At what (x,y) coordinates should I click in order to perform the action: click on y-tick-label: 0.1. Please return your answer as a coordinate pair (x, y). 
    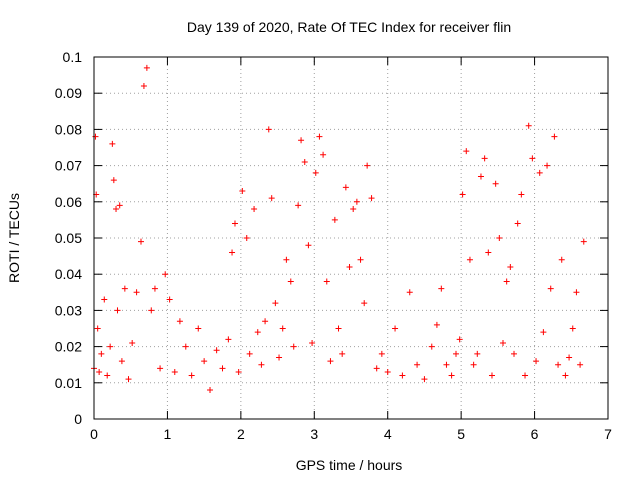
    Looking at the image, I should click on (73, 57).